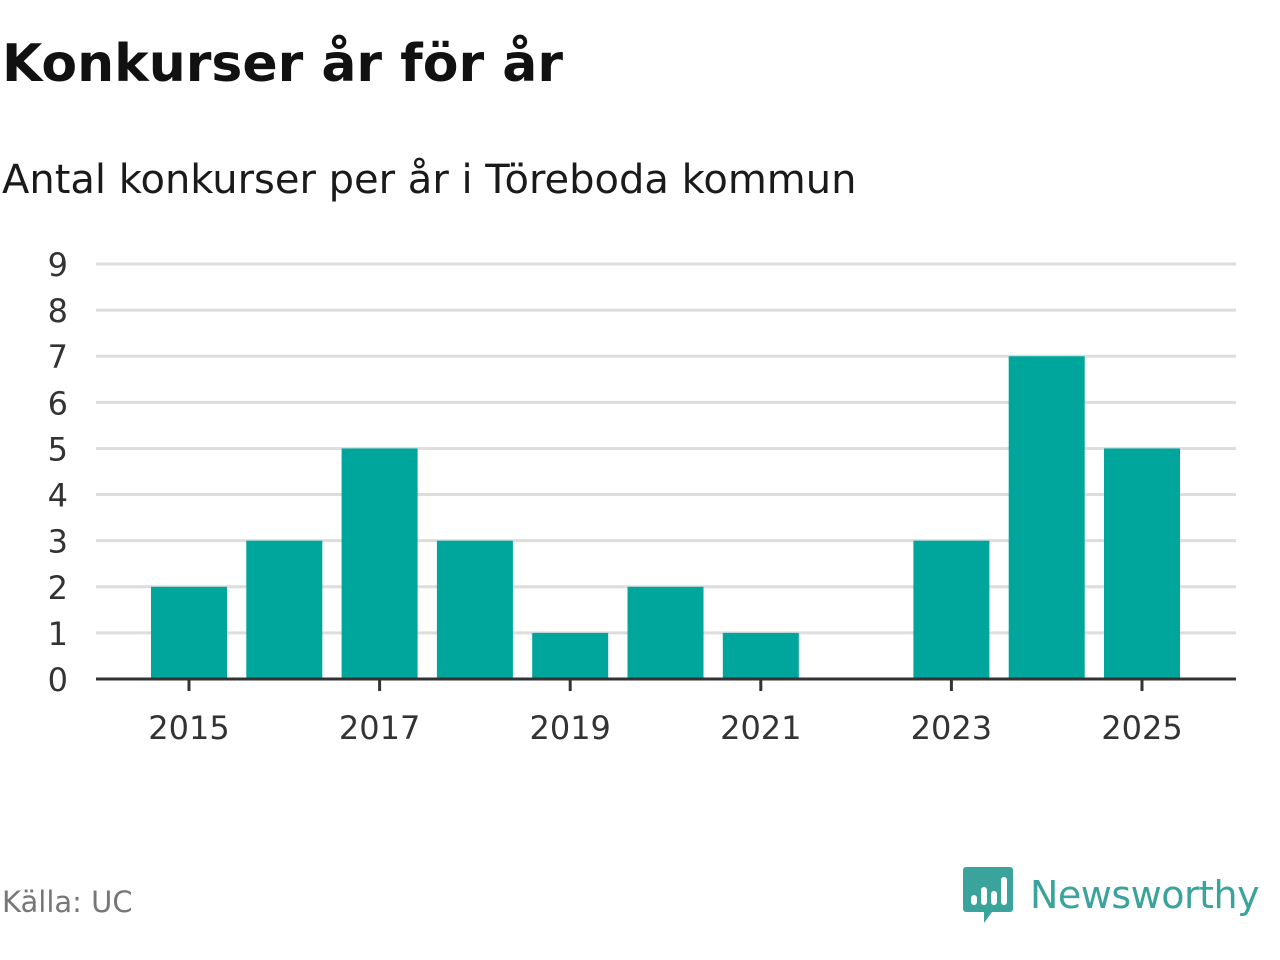  Describe the element at coordinates (58, 311) in the screenshot. I see `y-tick-label: 8` at that location.